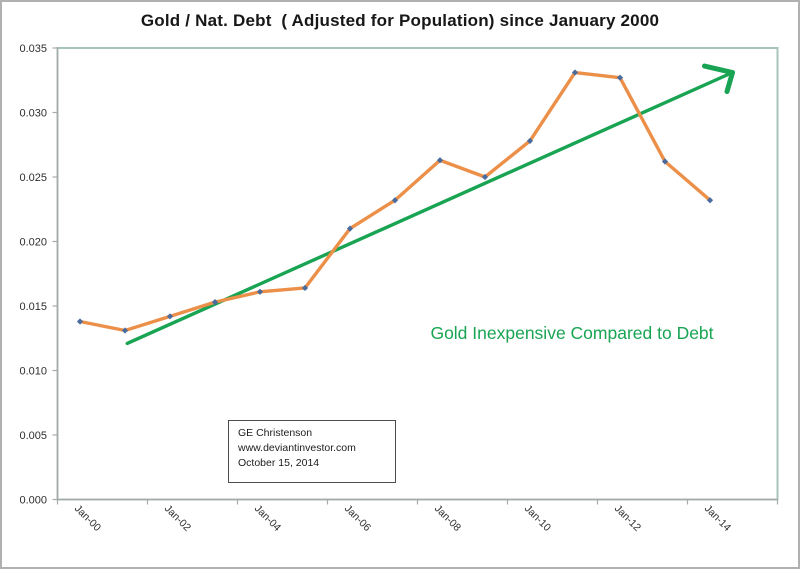 The width and height of the screenshot is (800, 569). Describe the element at coordinates (33, 178) in the screenshot. I see `y-tick-label: 0.025` at that location.